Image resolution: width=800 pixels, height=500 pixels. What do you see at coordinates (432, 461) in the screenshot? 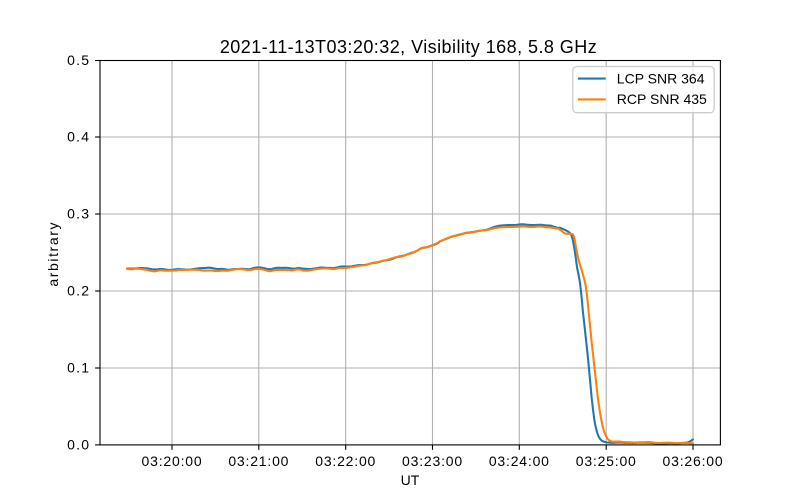
I see `svg-text: 03:23:00` at bounding box center [432, 461].